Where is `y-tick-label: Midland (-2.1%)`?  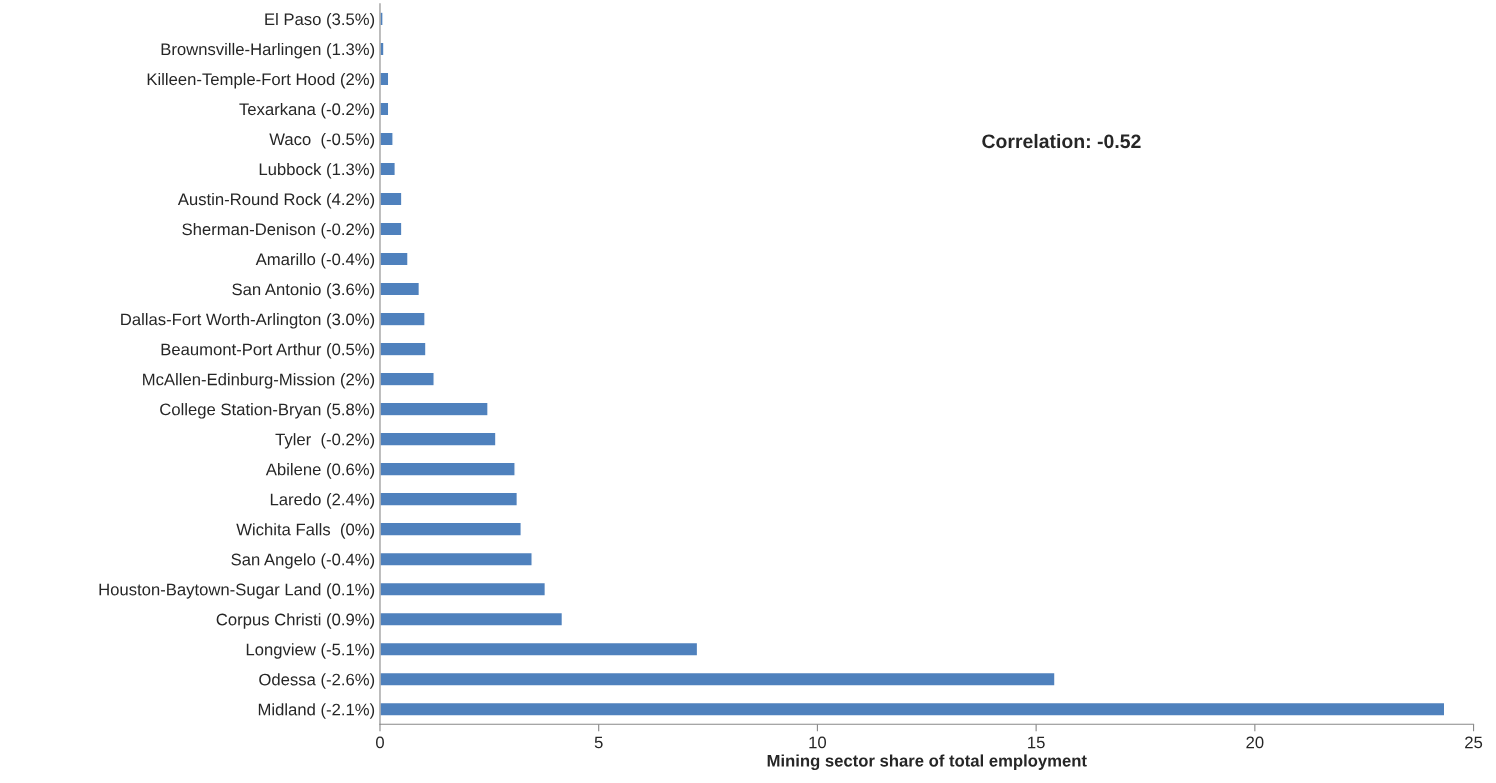
y-tick-label: Midland (-2.1%) is located at coordinates (316, 711).